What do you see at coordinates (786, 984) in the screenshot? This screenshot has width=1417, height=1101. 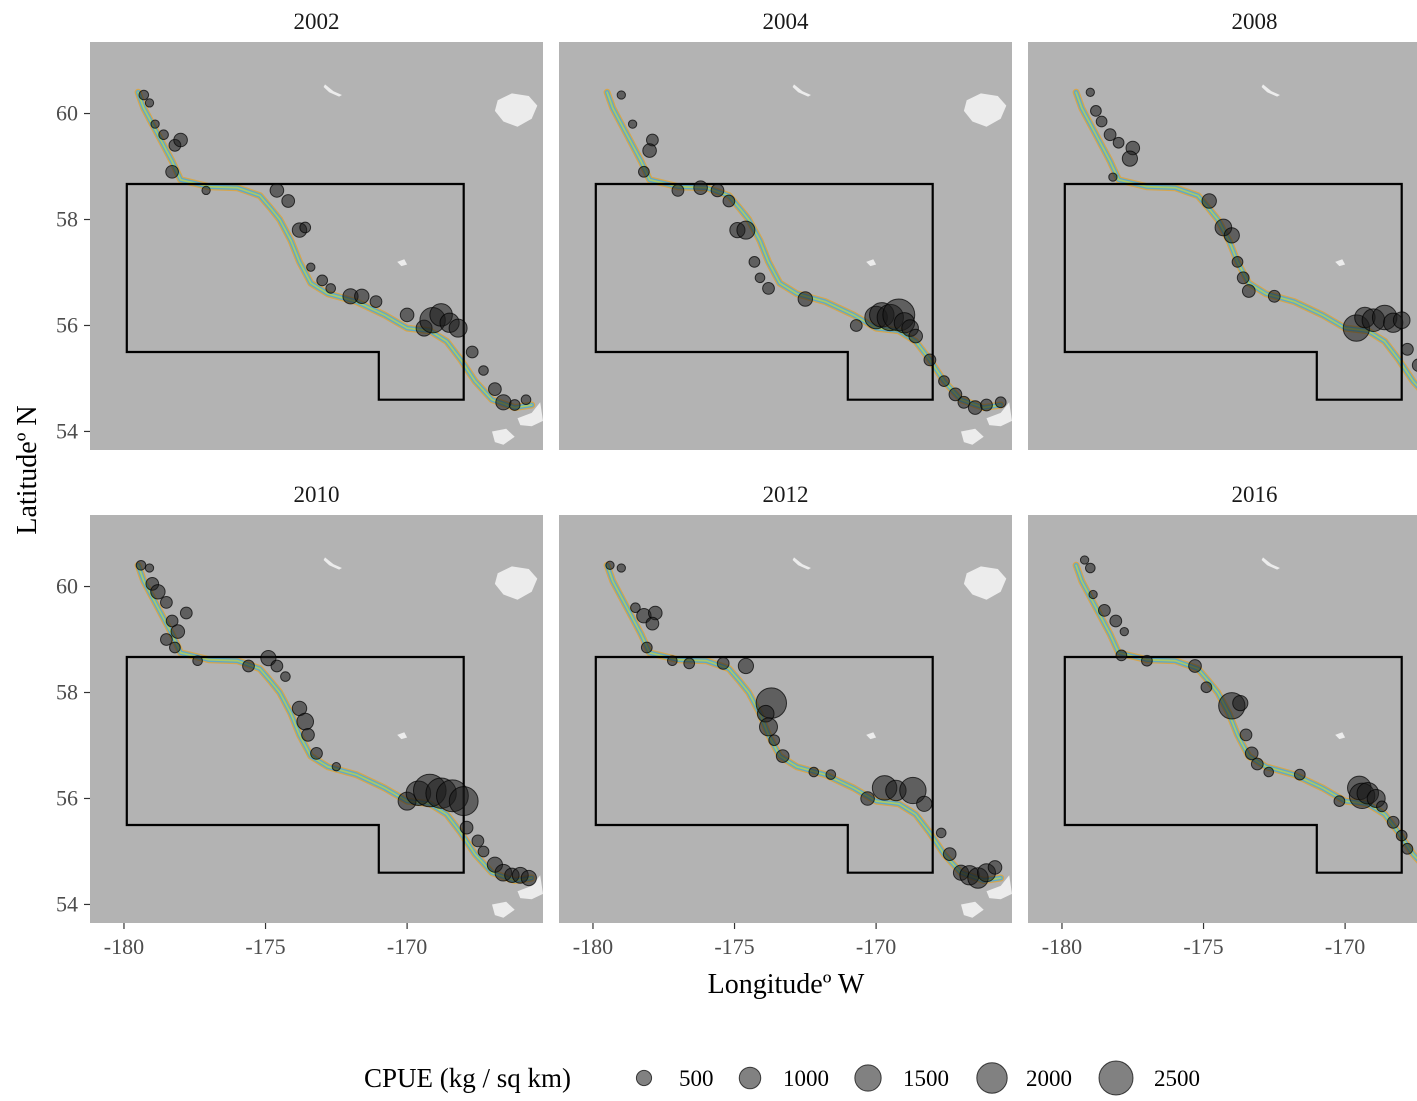 I see `x-axis-label: Longitudeº W` at bounding box center [786, 984].